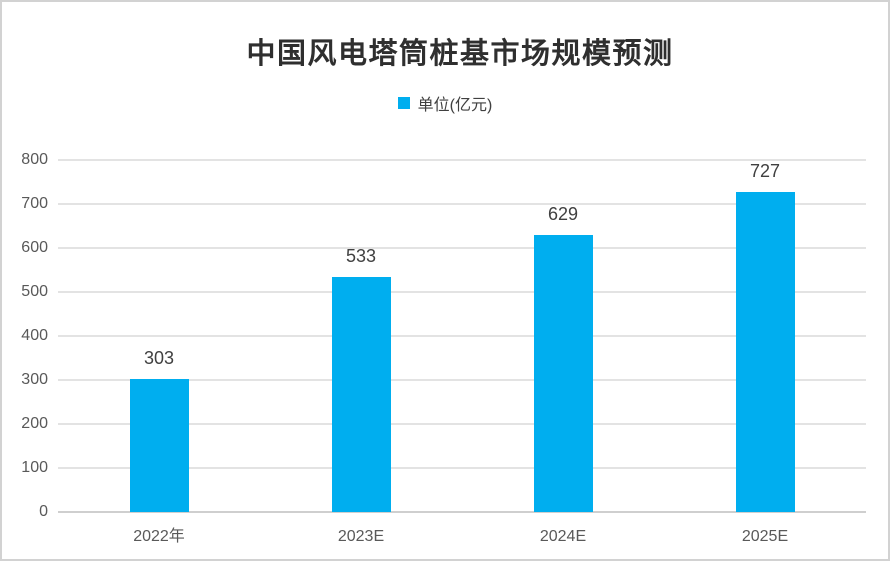  What do you see at coordinates (159, 357) in the screenshot?
I see `bar-value-label: 303` at bounding box center [159, 357].